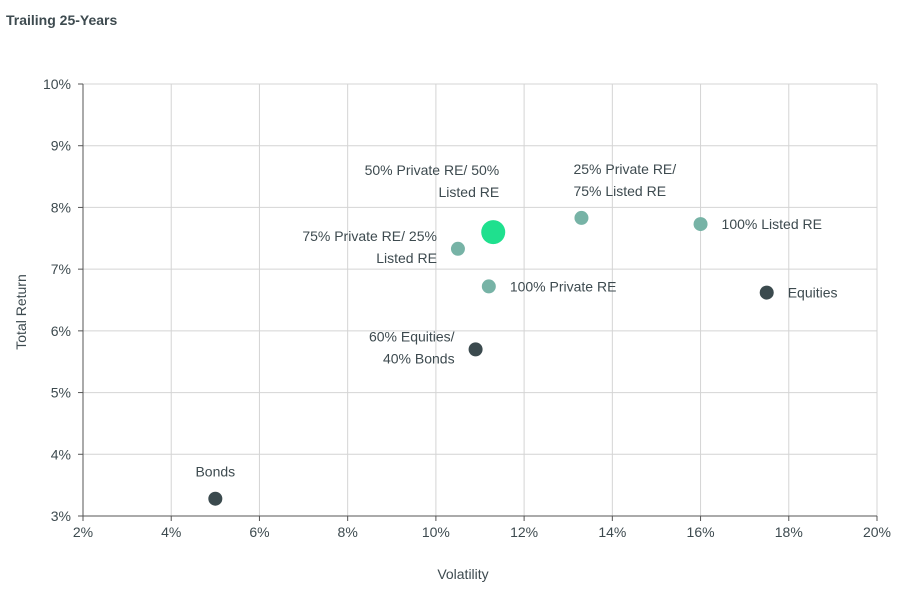 The width and height of the screenshot is (900, 600). Describe the element at coordinates (57, 300) in the screenshot. I see `y-axis-ticks: 3% 4% 5% 6% 7% 8% 9% 10%` at that location.